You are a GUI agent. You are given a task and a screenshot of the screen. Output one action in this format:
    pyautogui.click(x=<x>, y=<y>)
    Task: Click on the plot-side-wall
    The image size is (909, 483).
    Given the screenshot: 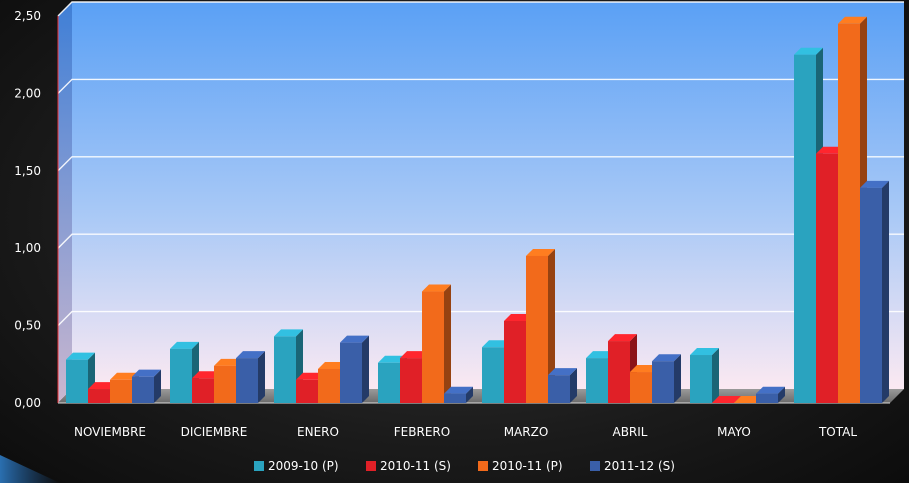 What is the action you would take?
    pyautogui.click(x=65, y=202)
    